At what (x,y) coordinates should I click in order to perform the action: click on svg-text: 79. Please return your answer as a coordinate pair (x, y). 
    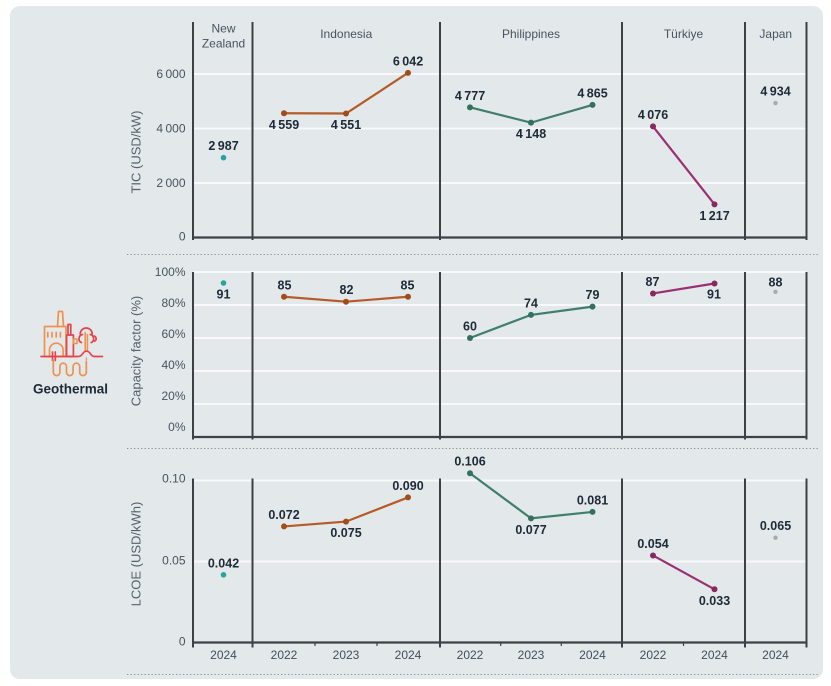
    Looking at the image, I should click on (593, 295).